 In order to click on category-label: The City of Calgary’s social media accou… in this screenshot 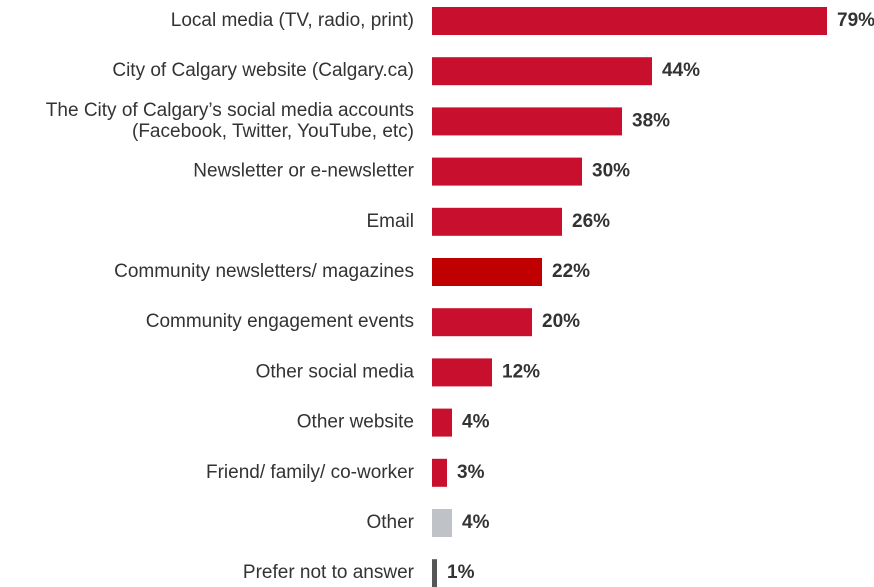, I will do `click(230, 121)`.